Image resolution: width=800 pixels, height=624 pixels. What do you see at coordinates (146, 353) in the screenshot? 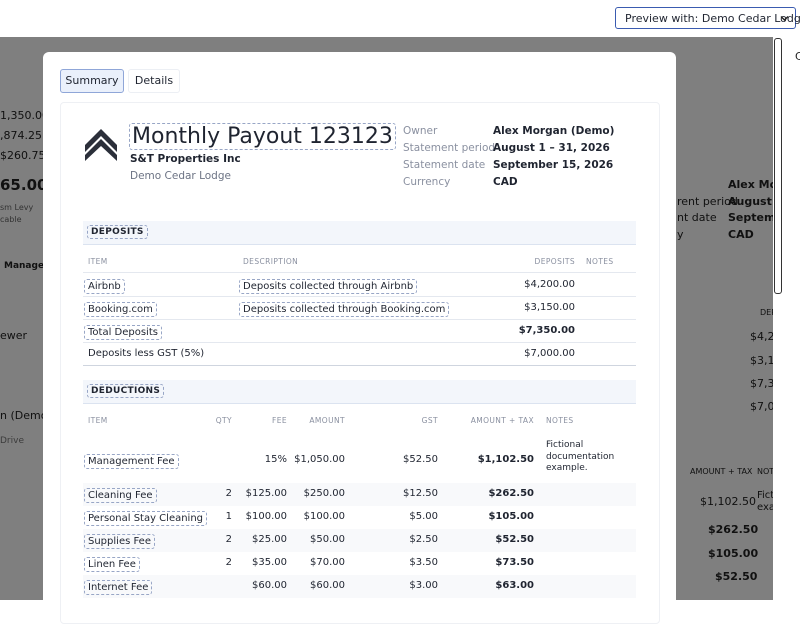
I see `row-item: Deposits less GST (5%)` at bounding box center [146, 353].